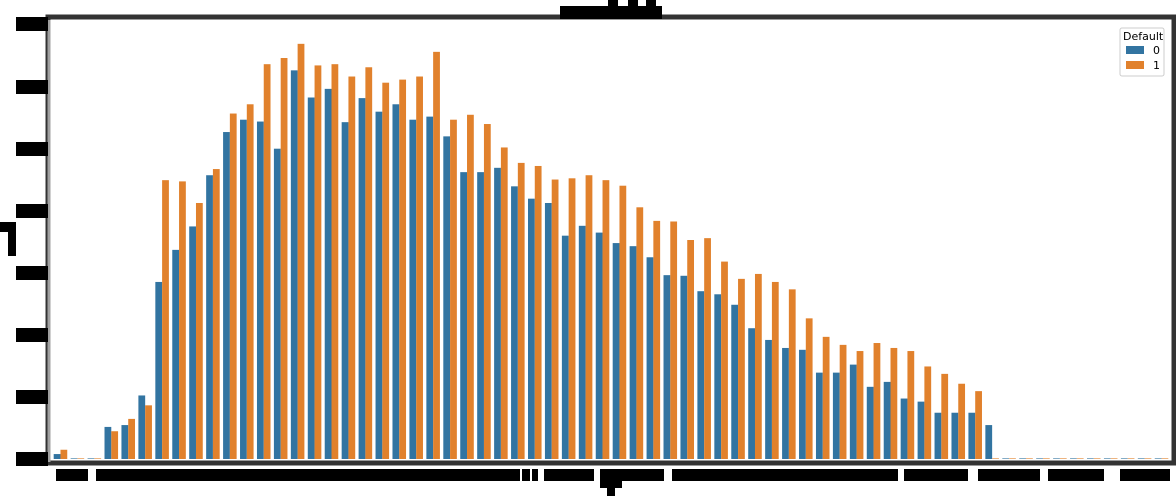 This screenshot has height=496, width=1176. What do you see at coordinates (396, 281) in the screenshot?
I see `bar-series-0-c21` at bounding box center [396, 281].